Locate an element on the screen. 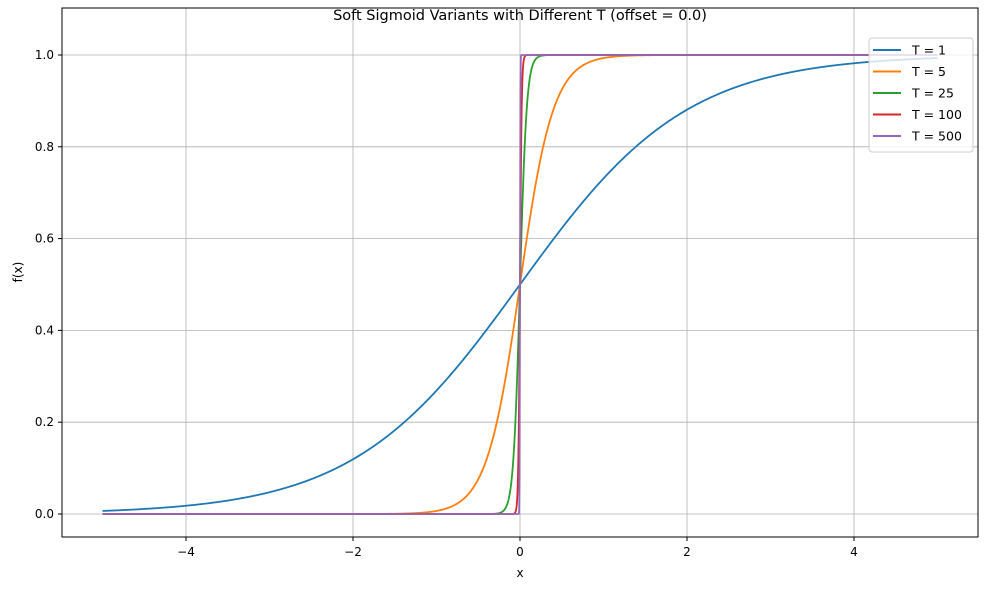 The width and height of the screenshot is (989, 590). legend-label: T = 500 is located at coordinates (936, 136).